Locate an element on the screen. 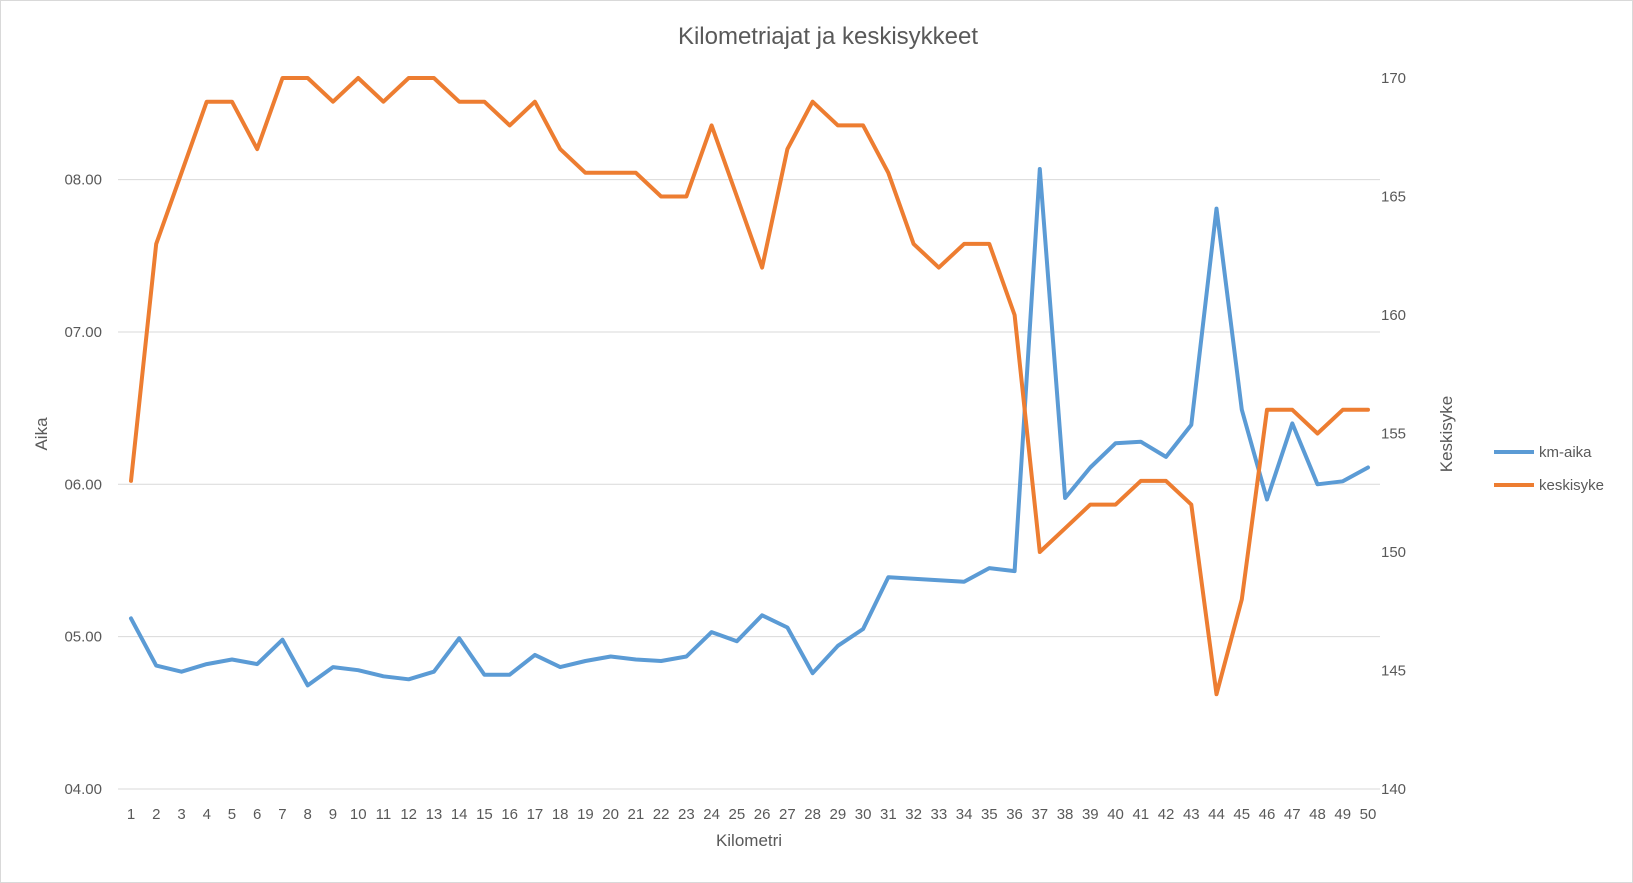  left-tick-label: 07.00 is located at coordinates (83, 332).